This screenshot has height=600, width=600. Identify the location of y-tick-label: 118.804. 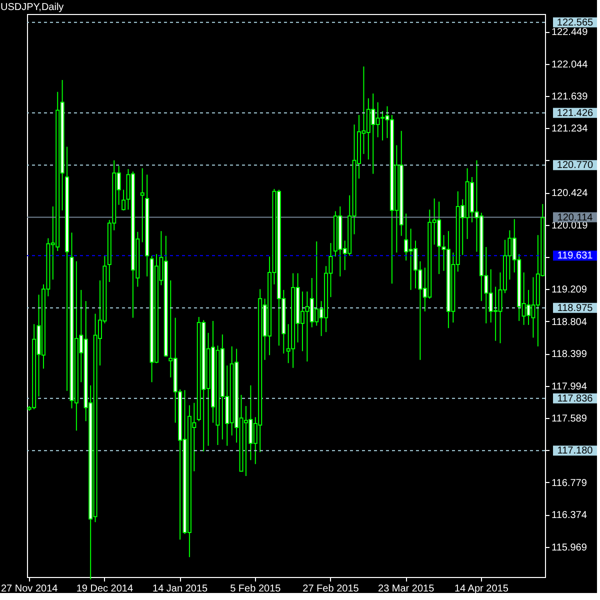
(570, 322).